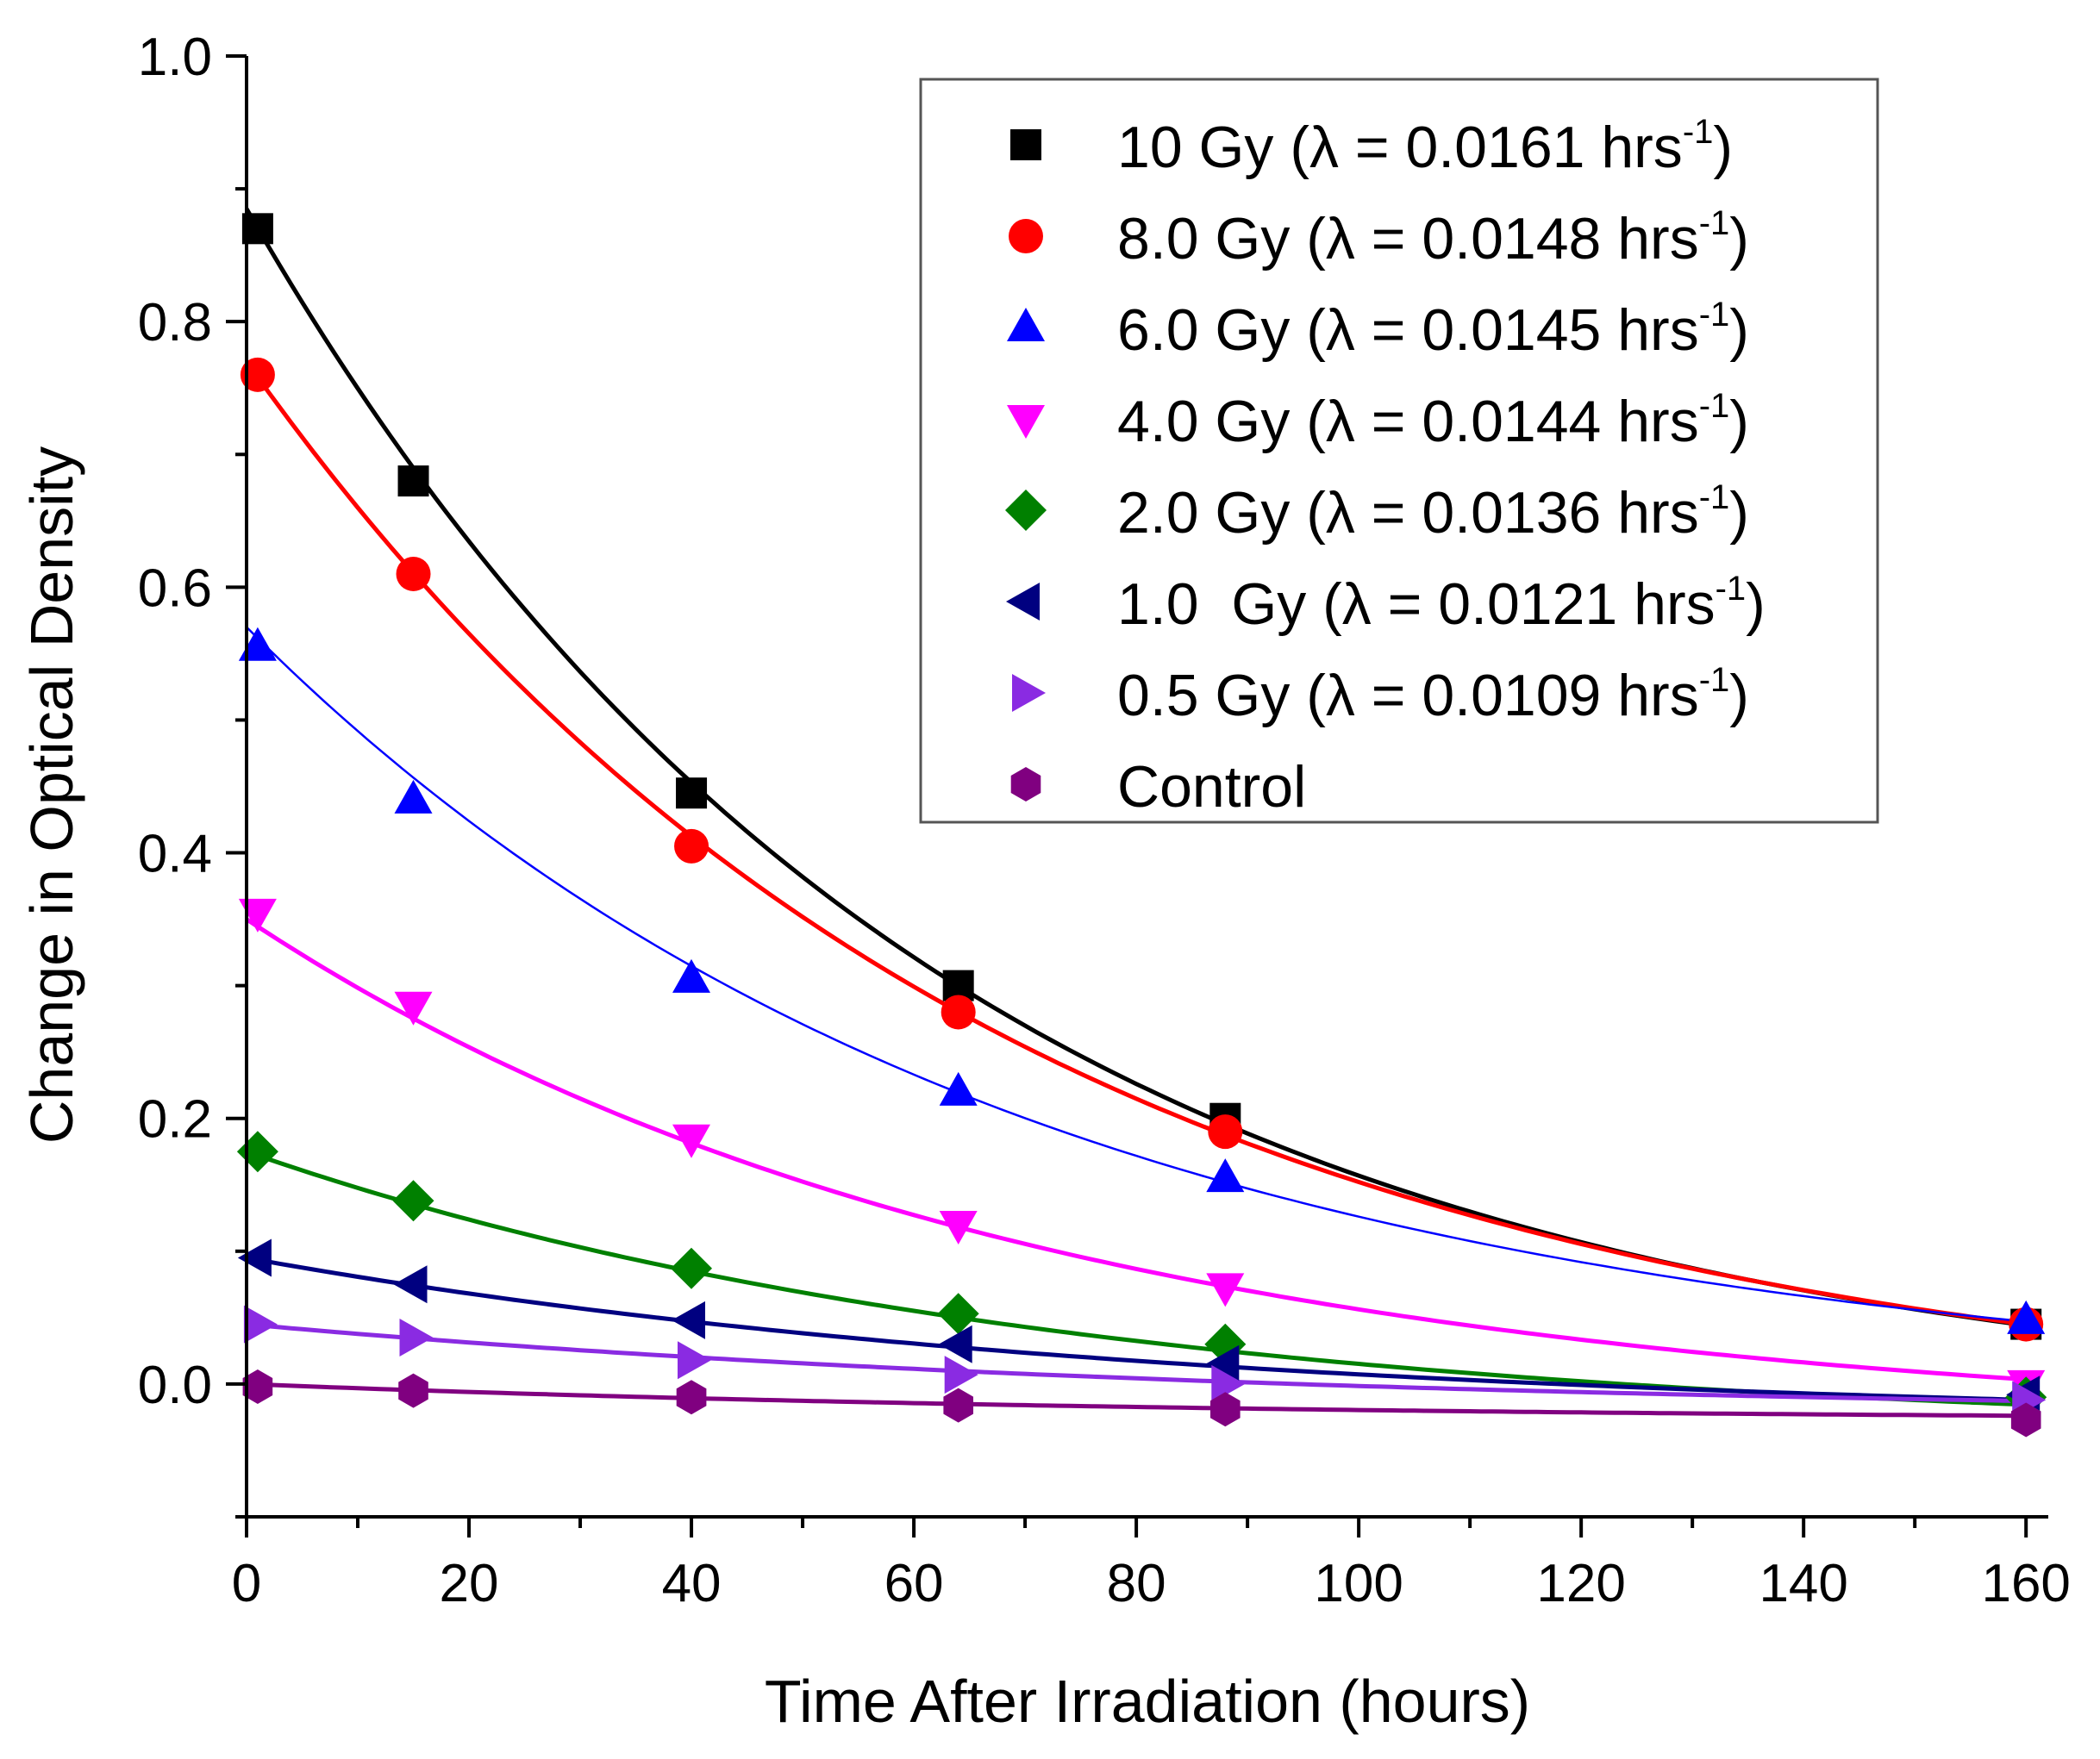  I want to click on legend-entry: 10 Gy (λ = 0.0161 hrs-1), so click(1425, 146).